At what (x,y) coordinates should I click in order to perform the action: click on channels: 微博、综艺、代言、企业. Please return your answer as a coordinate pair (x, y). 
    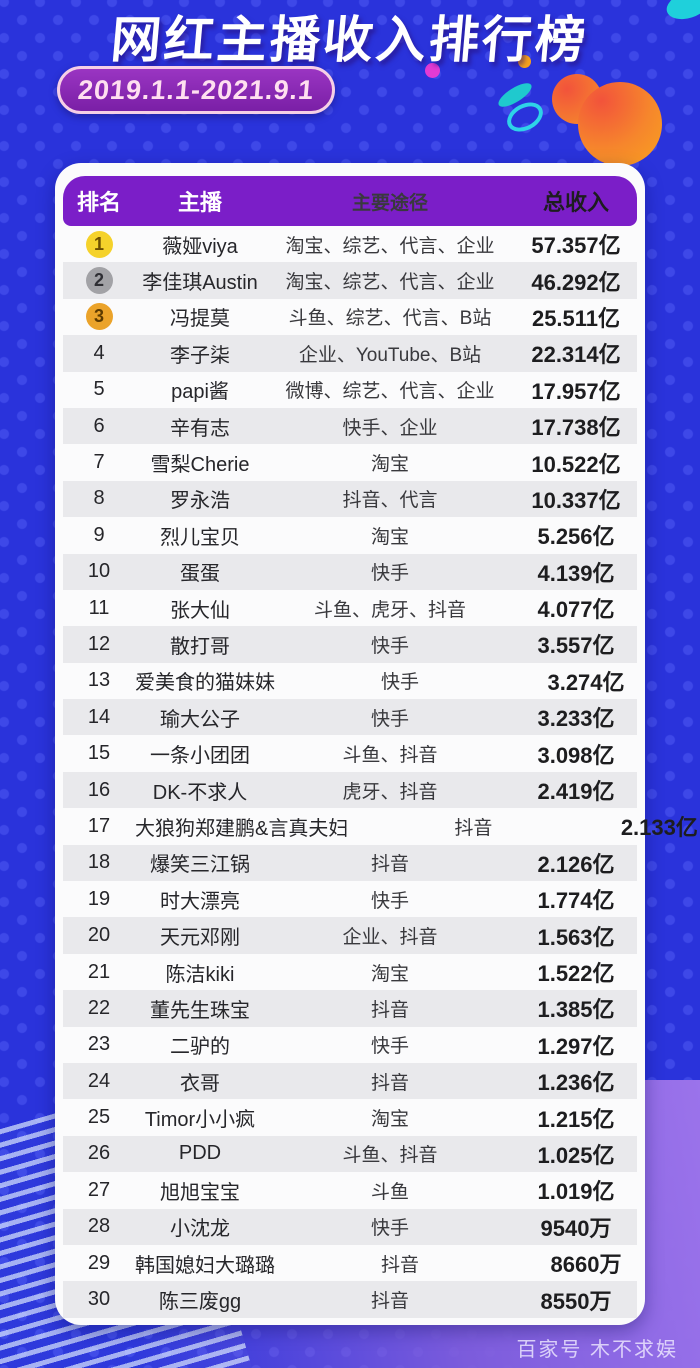
    Looking at the image, I should click on (390, 392).